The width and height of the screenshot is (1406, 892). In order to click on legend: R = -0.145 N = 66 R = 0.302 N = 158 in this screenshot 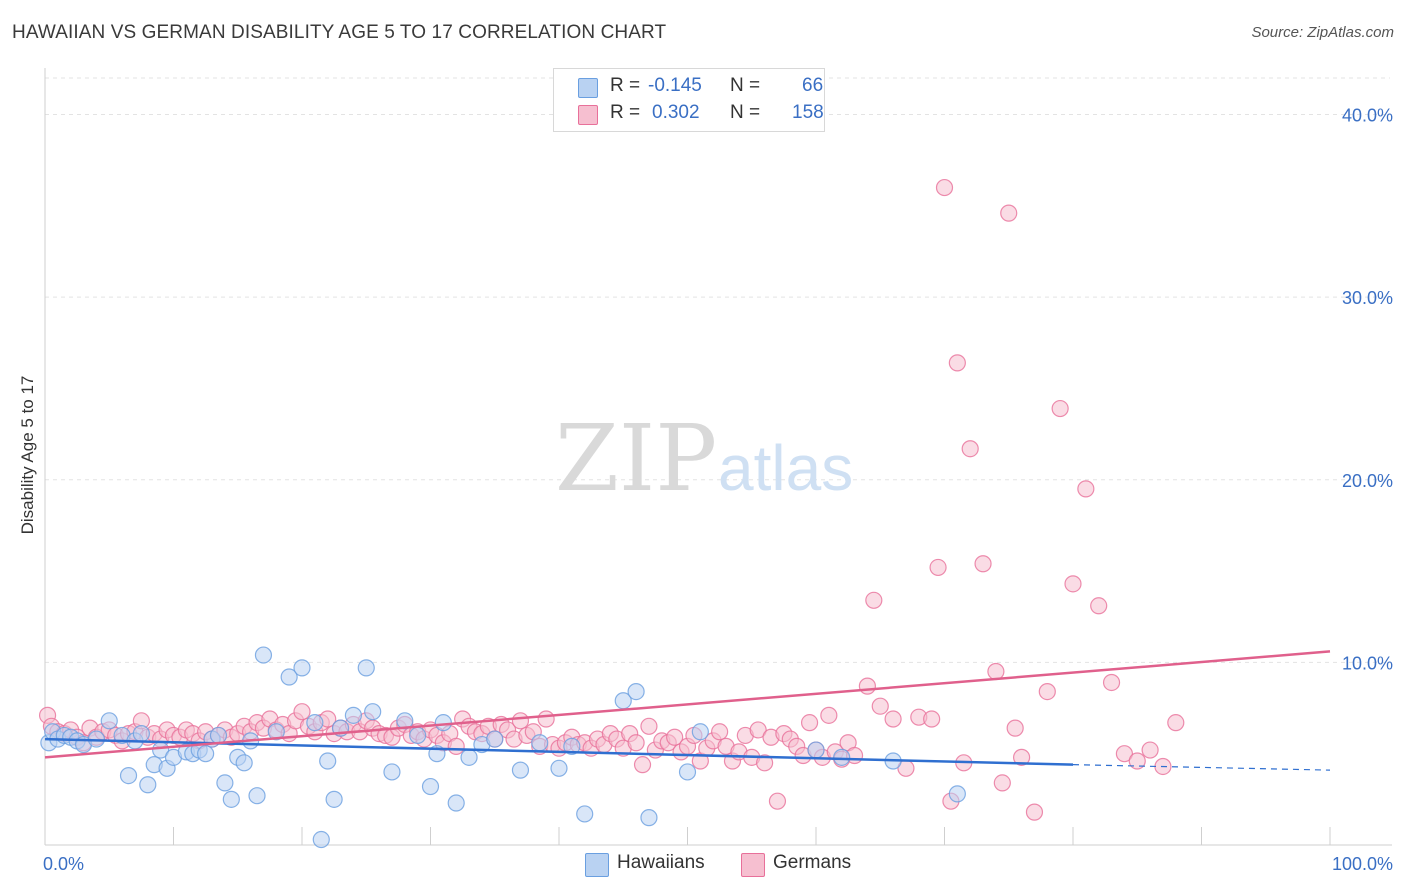, I will do `click(689, 100)`.